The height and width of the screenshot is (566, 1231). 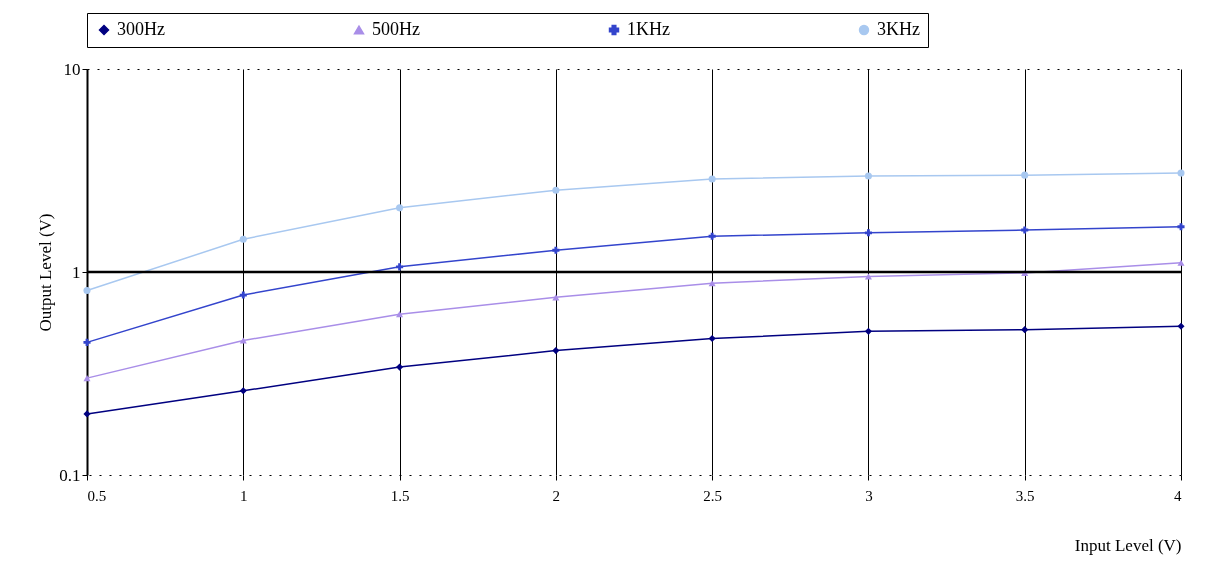 I want to click on x-tick-label: 2.5, so click(x=713, y=495).